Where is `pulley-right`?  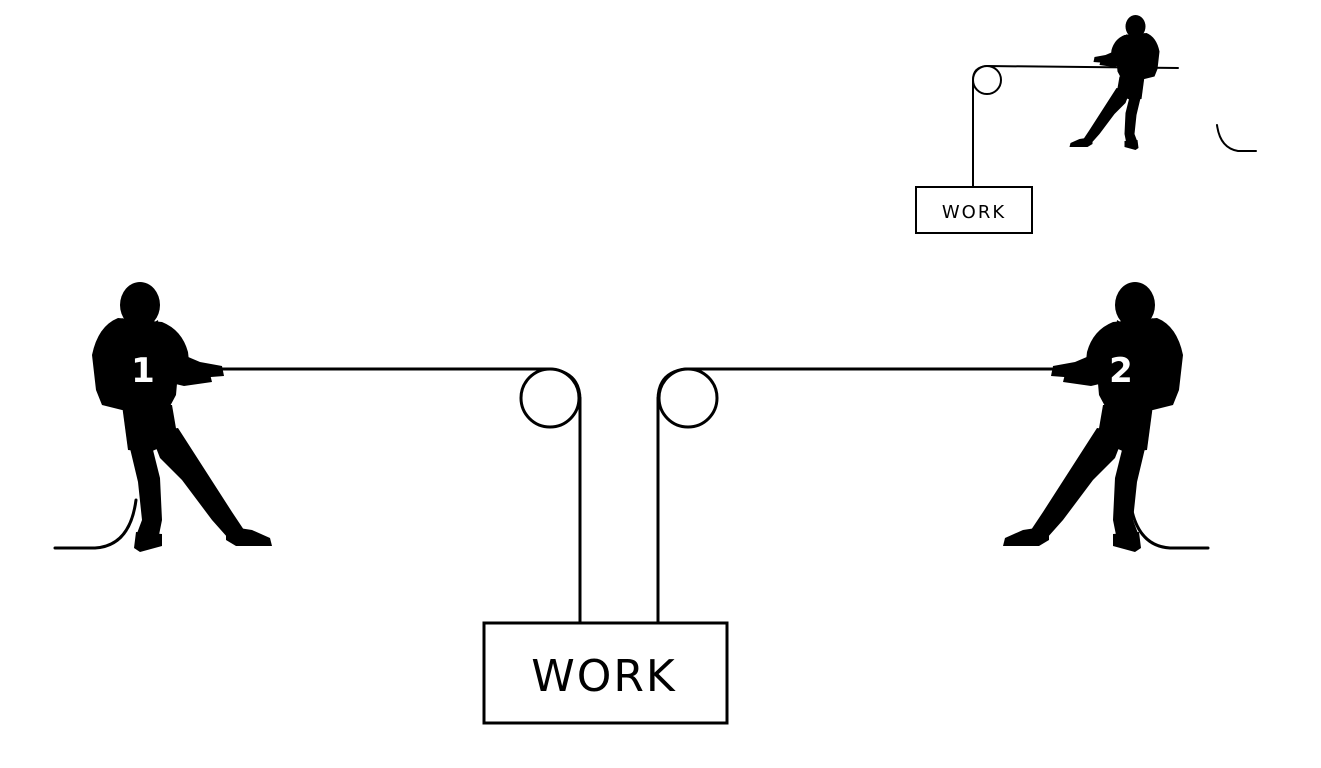
pulley-right is located at coordinates (688, 398).